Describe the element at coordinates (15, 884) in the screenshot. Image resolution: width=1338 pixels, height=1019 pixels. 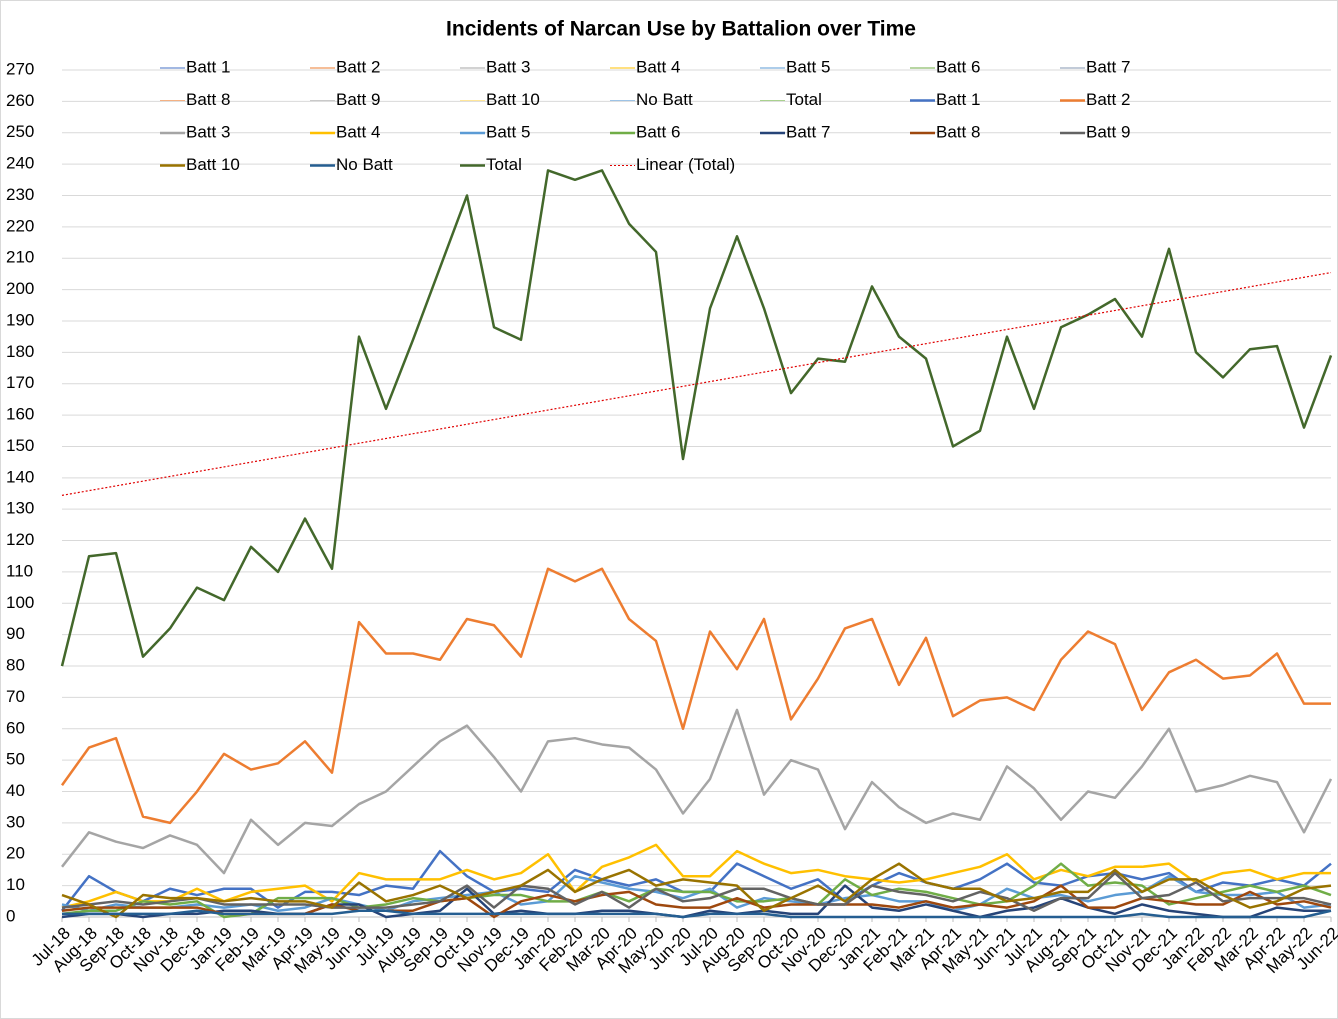
I see `y-tick-label: 10` at that location.